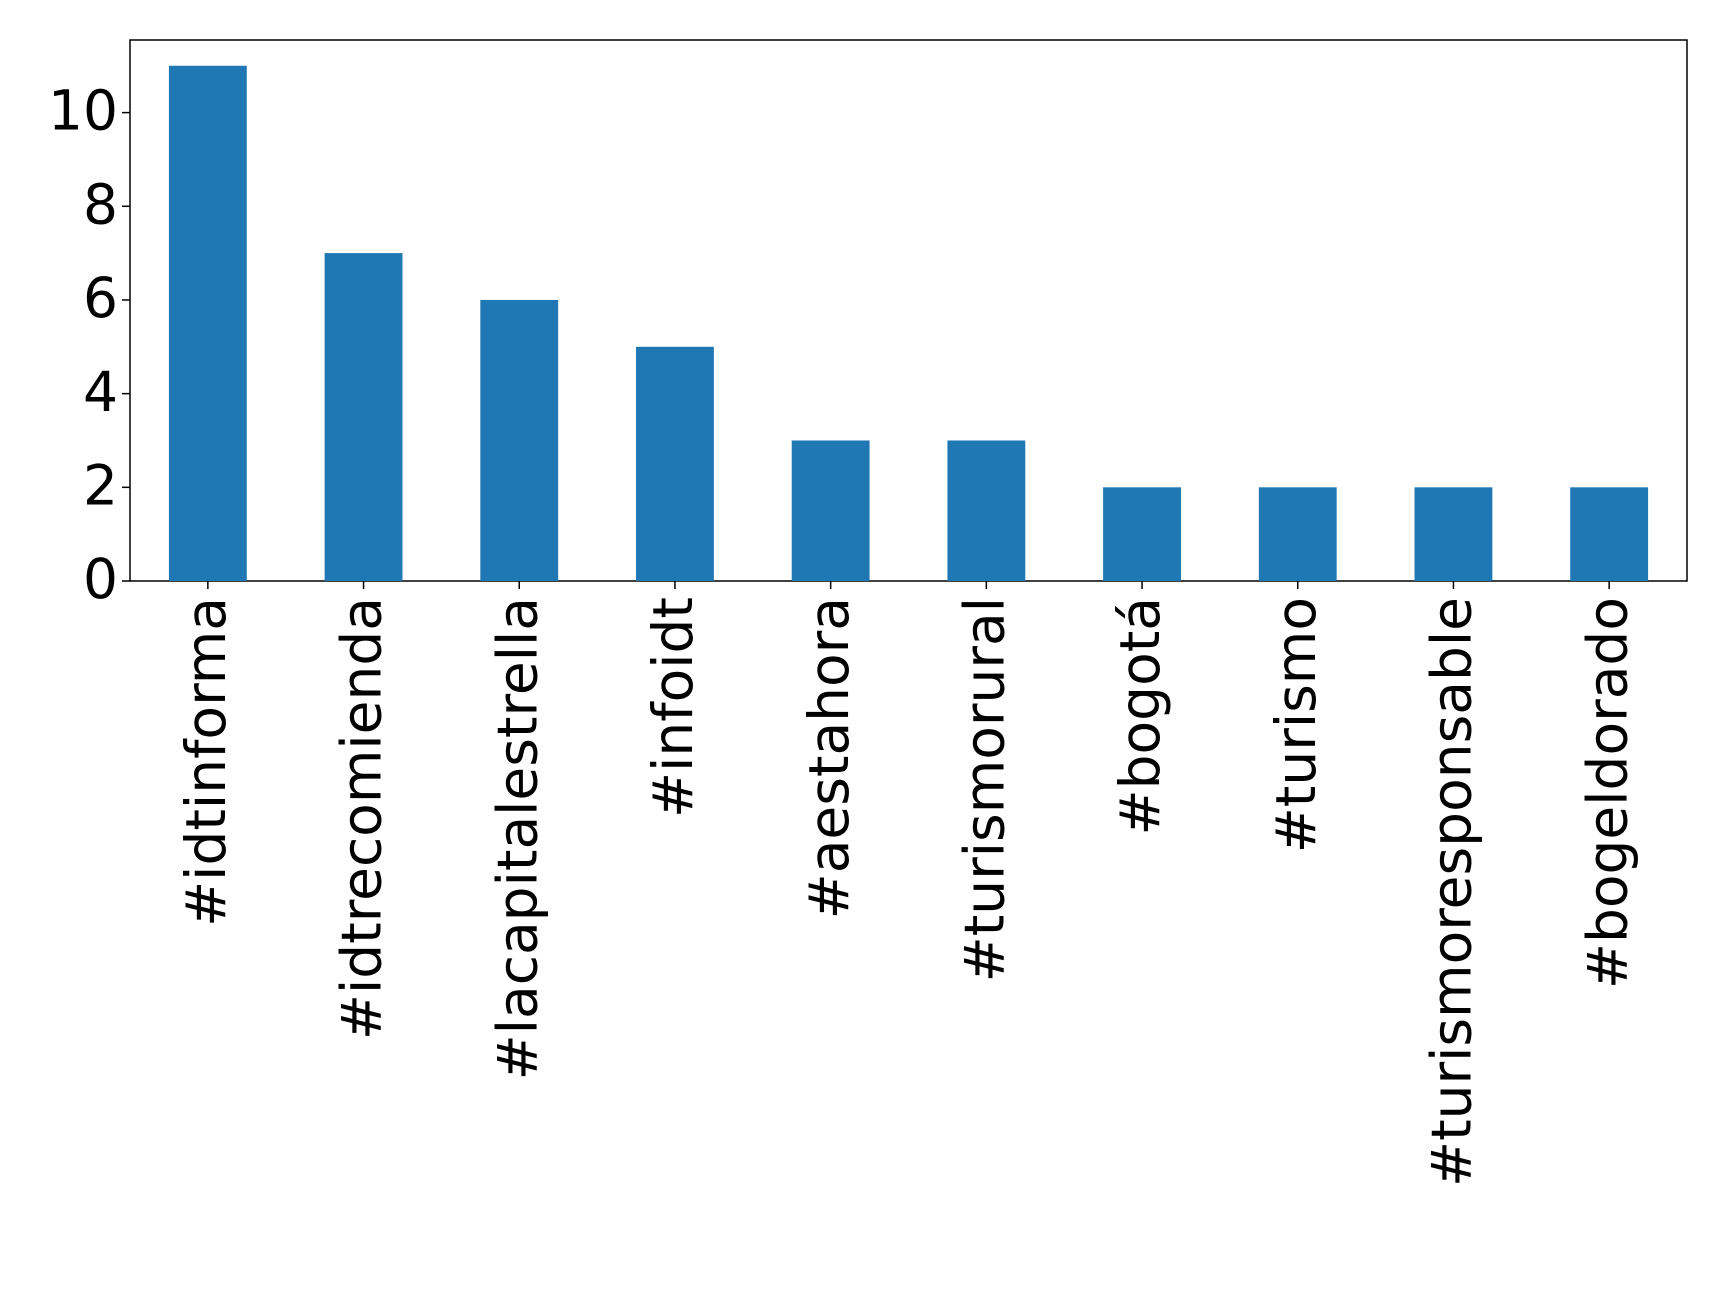 Image resolution: width=1719 pixels, height=1298 pixels. I want to click on x-tick-label: #lacapitalestrella, so click(517, 838).